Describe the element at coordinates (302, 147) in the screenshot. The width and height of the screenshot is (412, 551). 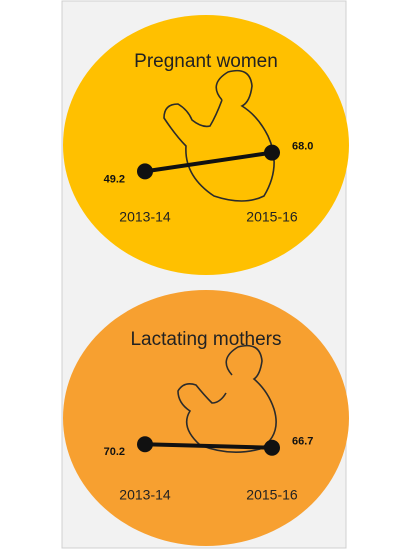
I see `value-label: 68.0` at that location.